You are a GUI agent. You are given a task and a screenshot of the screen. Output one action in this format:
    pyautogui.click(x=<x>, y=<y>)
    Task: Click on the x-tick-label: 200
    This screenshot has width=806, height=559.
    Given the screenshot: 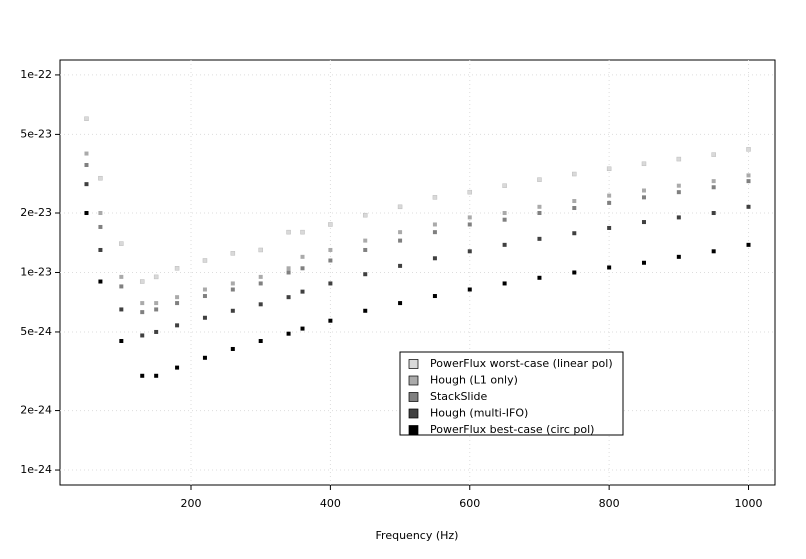 What is the action you would take?
    pyautogui.click(x=191, y=503)
    